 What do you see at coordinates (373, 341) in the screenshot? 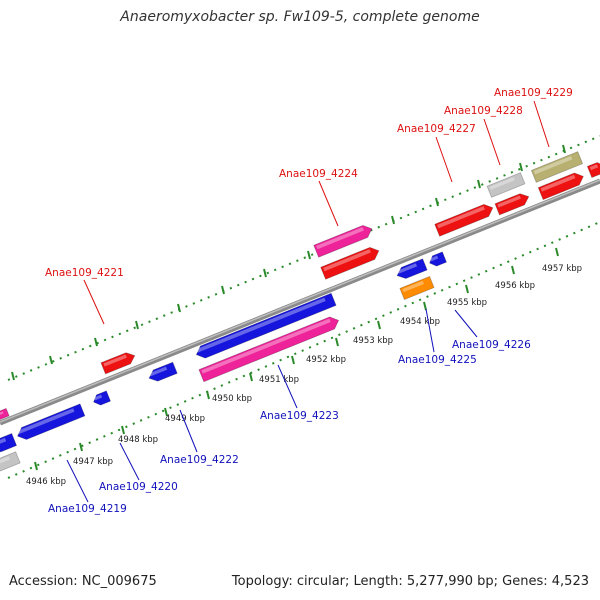
I see `tick-label: 4953 kbp` at bounding box center [373, 341].